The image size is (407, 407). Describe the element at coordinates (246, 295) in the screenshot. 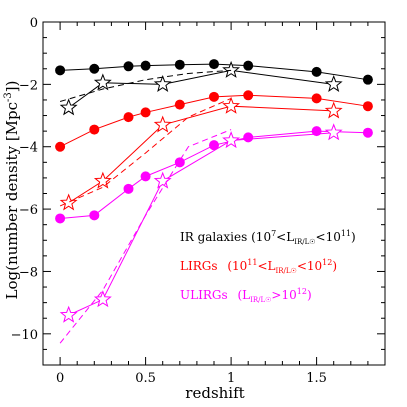

I see `legend-ulirgs: ULIRGs (LIR/L☉>1012)` at that location.